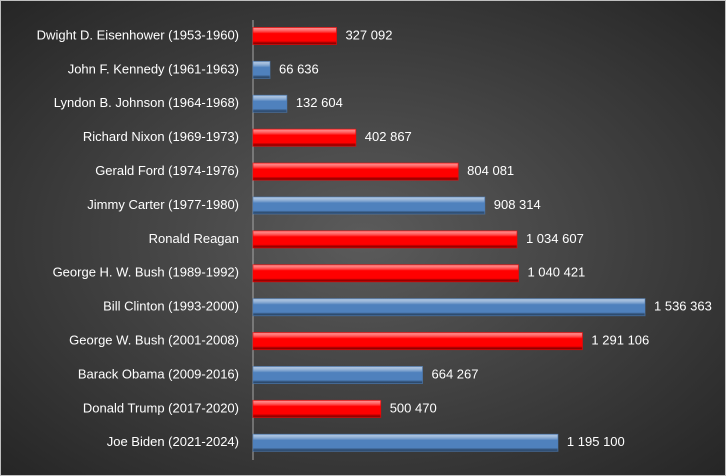 The width and height of the screenshot is (726, 476). Describe the element at coordinates (517, 204) in the screenshot. I see `value-label: 908 314` at that location.